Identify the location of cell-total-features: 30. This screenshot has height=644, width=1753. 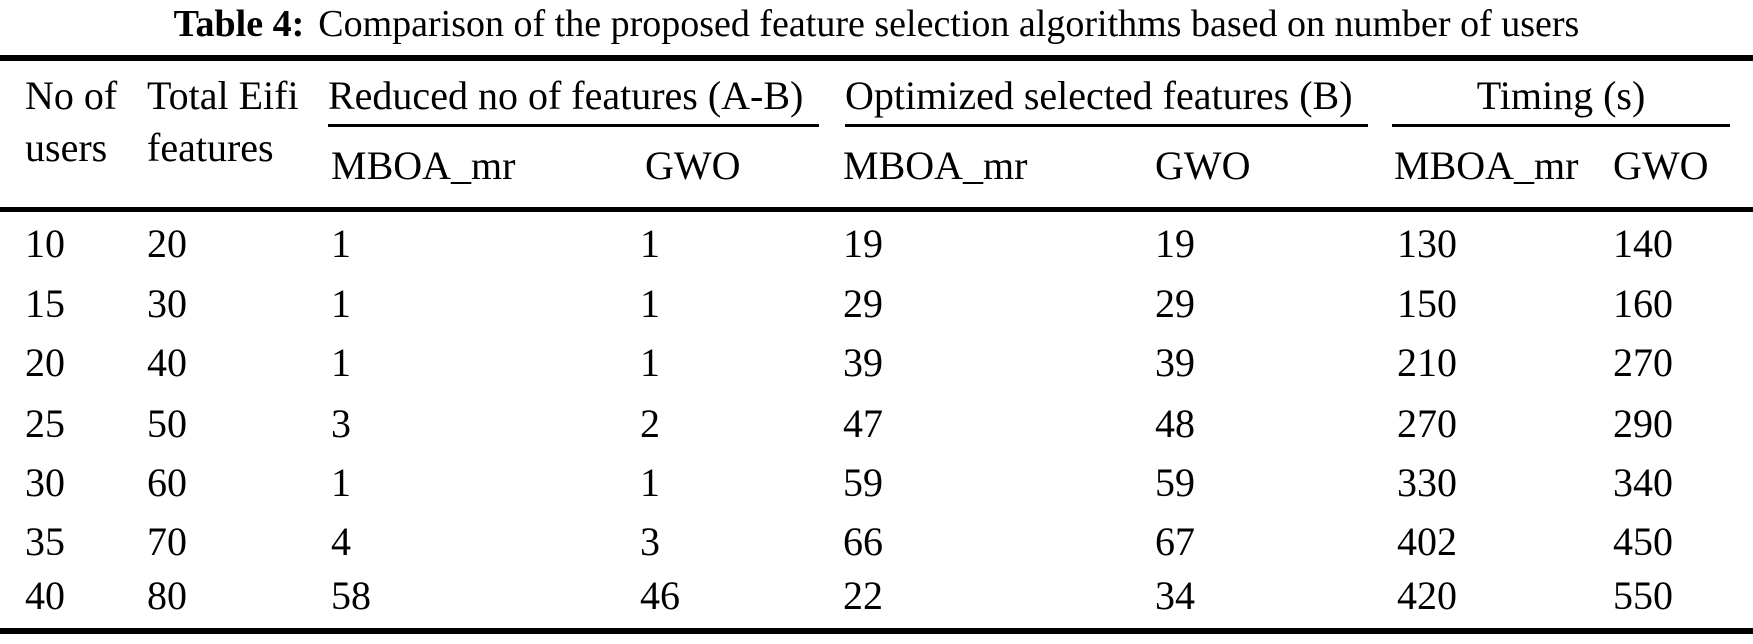
(167, 303).